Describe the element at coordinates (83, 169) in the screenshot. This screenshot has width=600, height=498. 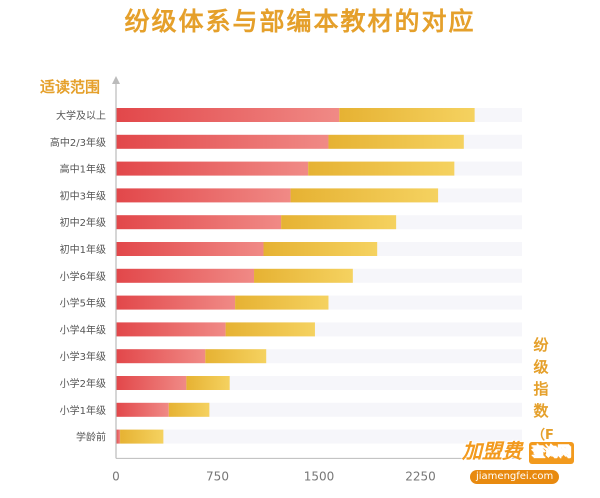
I see `category-label: 高中1年级` at that location.